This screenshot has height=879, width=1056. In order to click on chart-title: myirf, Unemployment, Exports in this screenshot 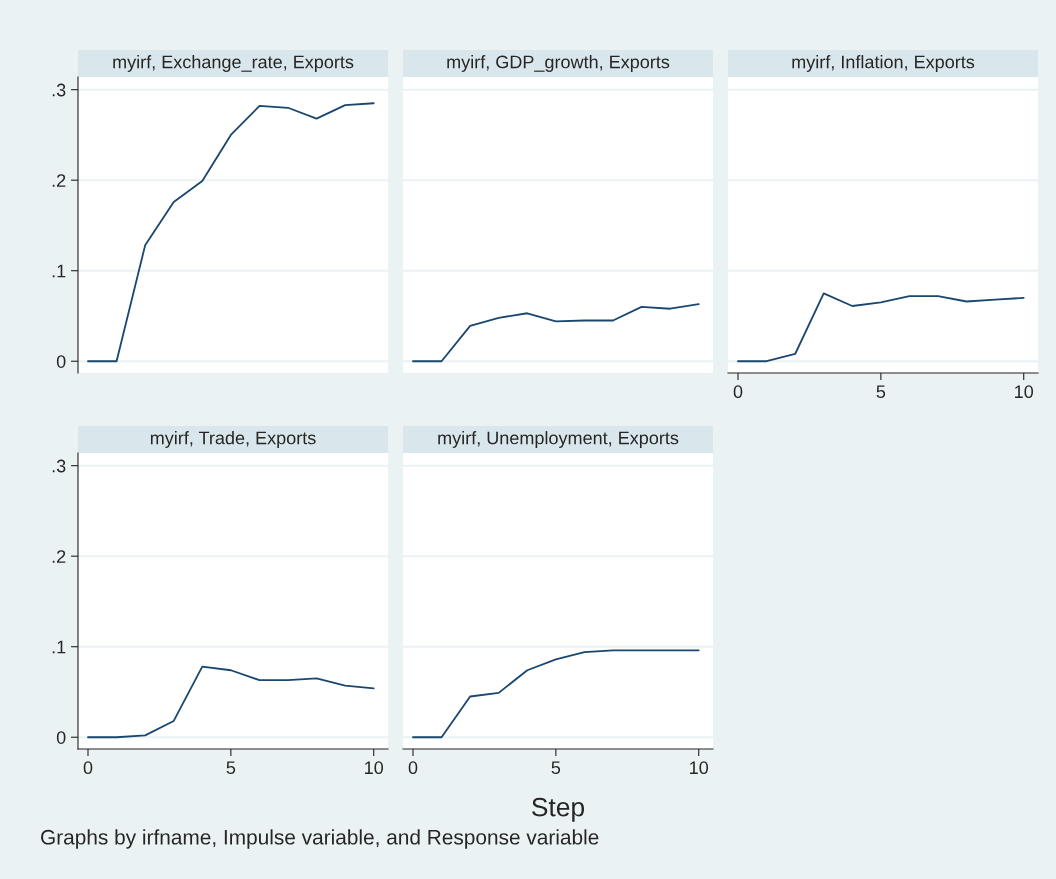, I will do `click(558, 439)`.